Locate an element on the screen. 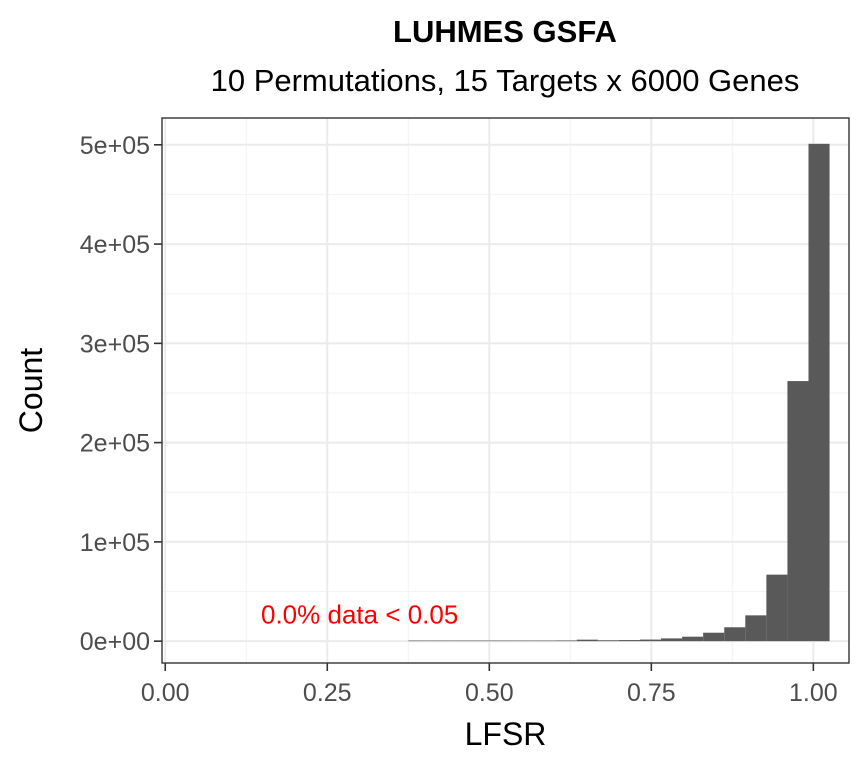 The image size is (864, 768). x-tick-label: 0.25 is located at coordinates (327, 693).